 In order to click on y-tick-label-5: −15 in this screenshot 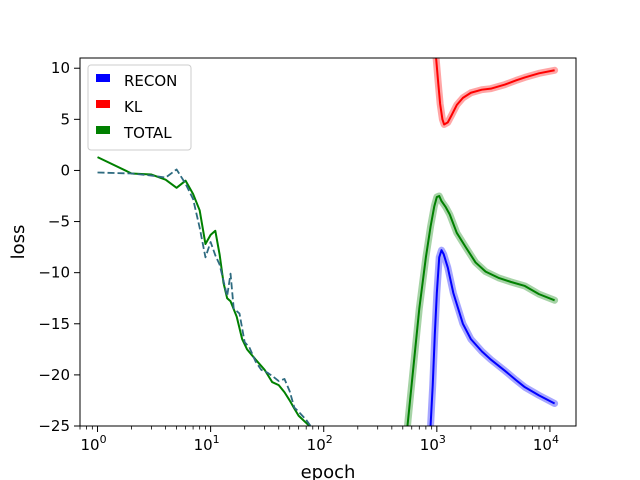, I will do `click(54, 324)`.